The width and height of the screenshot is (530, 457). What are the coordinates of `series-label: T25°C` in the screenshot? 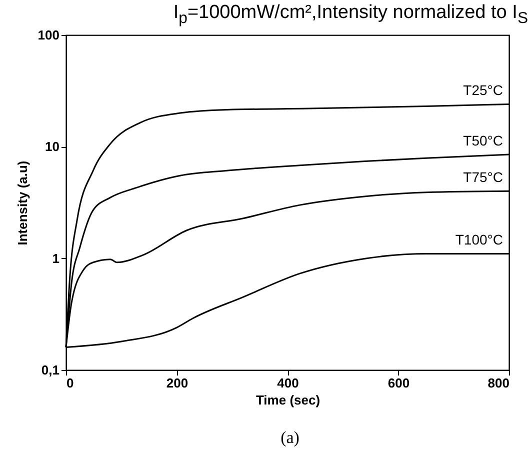 It's located at (483, 90).